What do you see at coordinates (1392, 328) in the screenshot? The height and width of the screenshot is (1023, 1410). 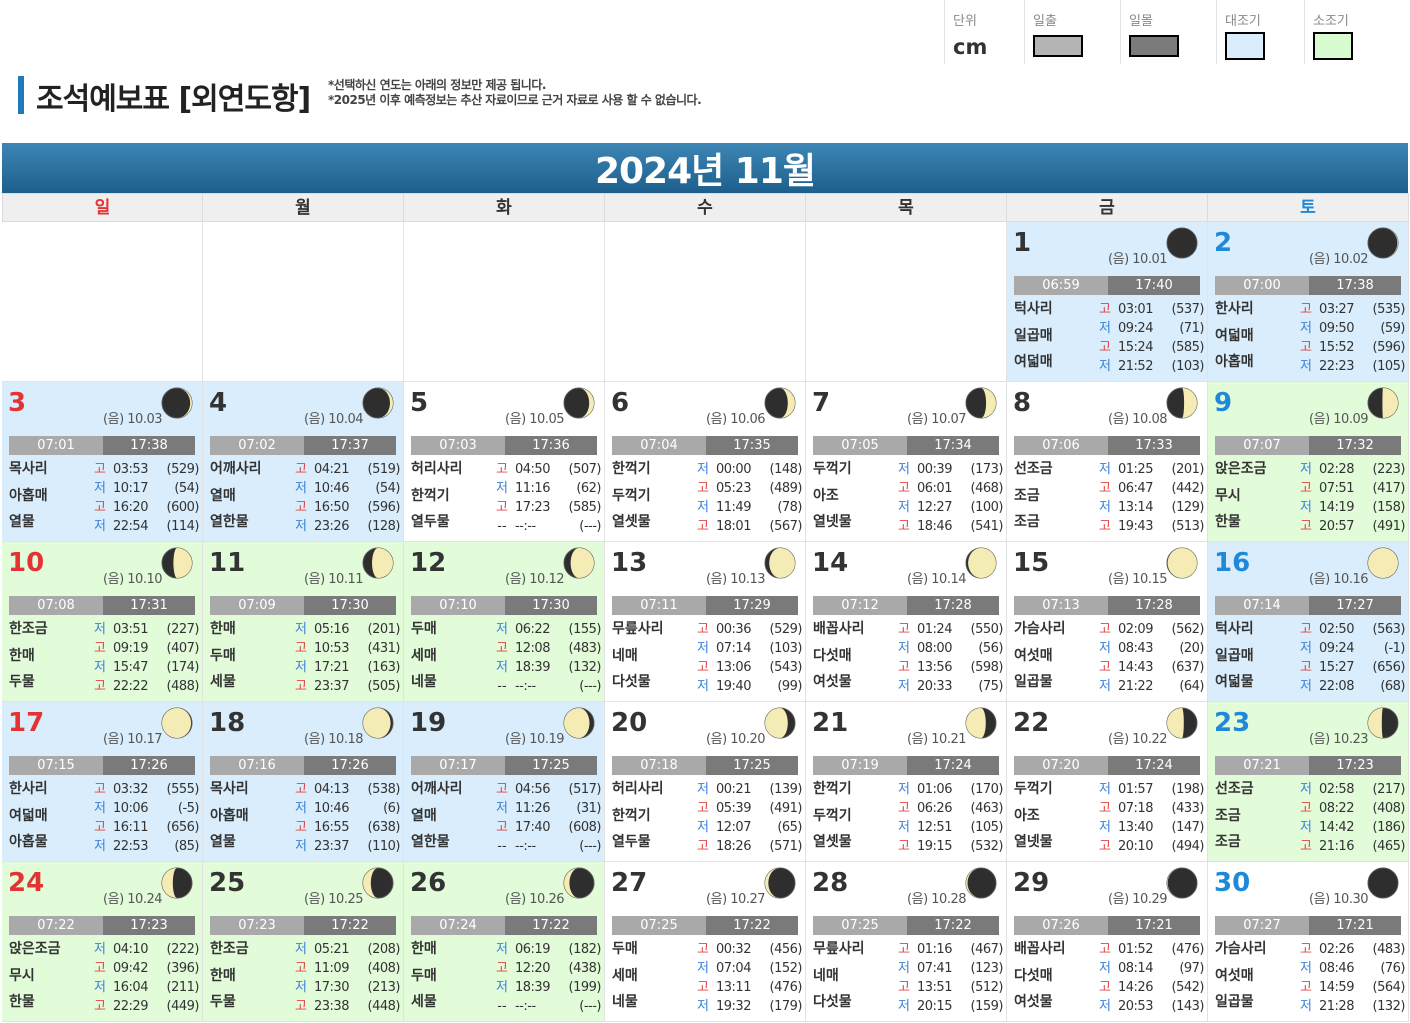 I see `tide-height: (59)` at bounding box center [1392, 328].